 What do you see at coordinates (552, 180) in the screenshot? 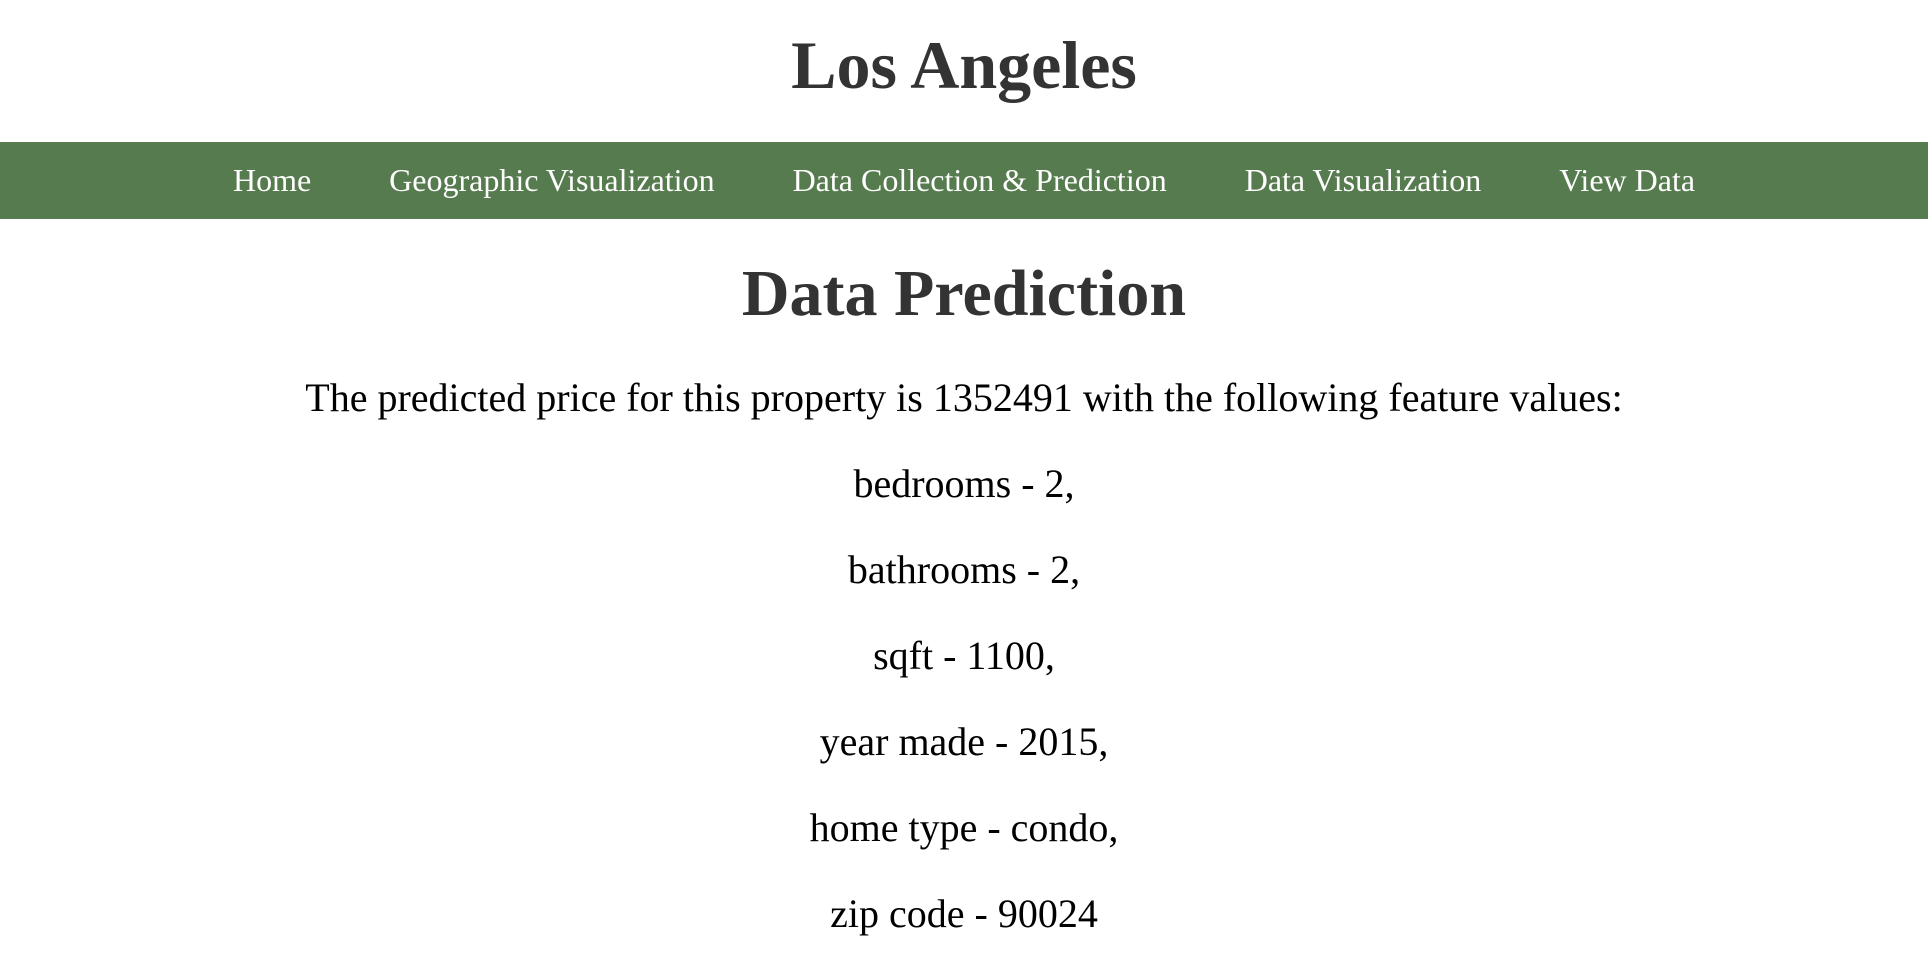
I see `nav-link-geographic-visualization: Geographic Visualization` at bounding box center [552, 180].